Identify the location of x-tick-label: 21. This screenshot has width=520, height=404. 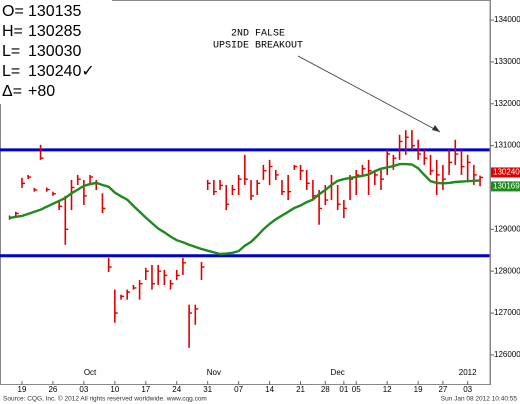
(300, 389).